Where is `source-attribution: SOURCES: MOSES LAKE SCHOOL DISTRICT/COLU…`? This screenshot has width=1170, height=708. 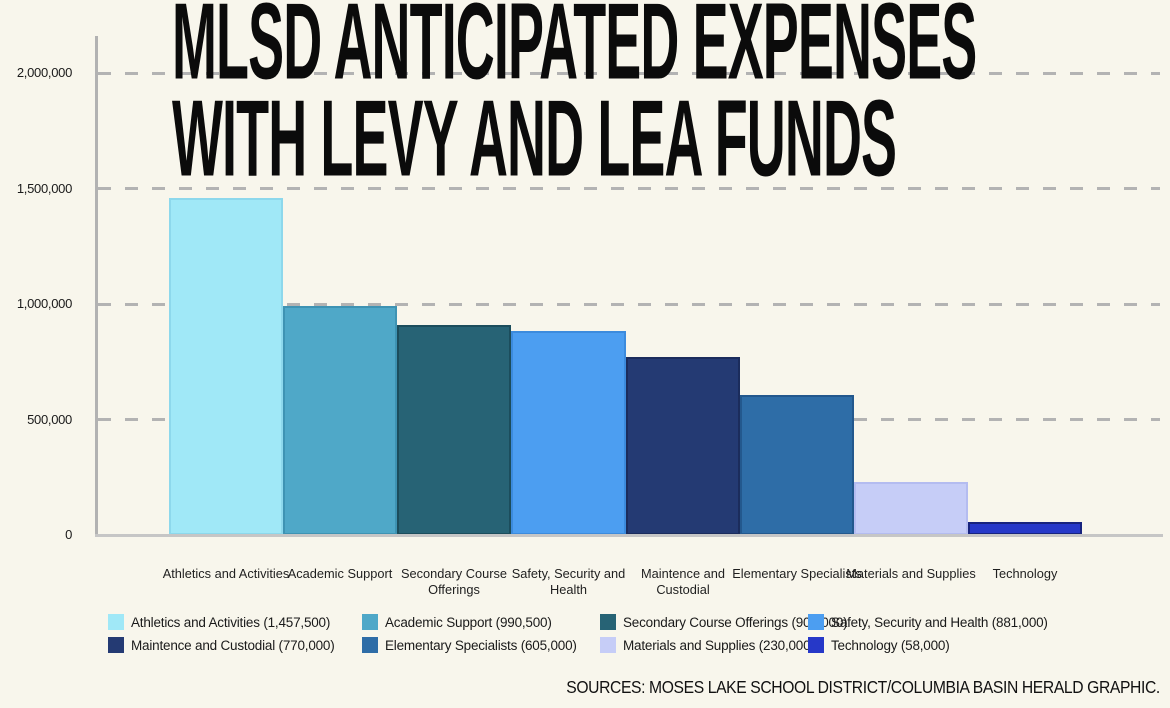
source-attribution: SOURCES: MOSES LAKE SCHOOL DISTRICT/COLU… is located at coordinates (863, 688).